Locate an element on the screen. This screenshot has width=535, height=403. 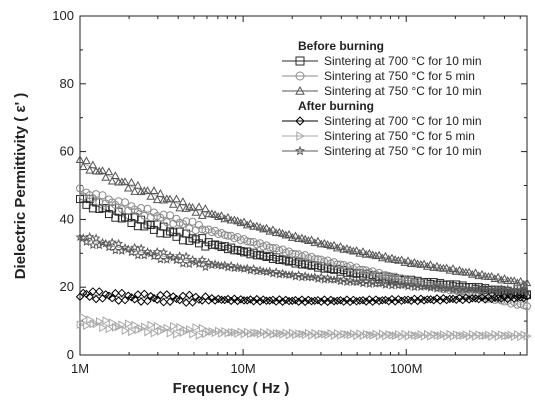
y-tick-label: 0 is located at coordinates (70, 354).